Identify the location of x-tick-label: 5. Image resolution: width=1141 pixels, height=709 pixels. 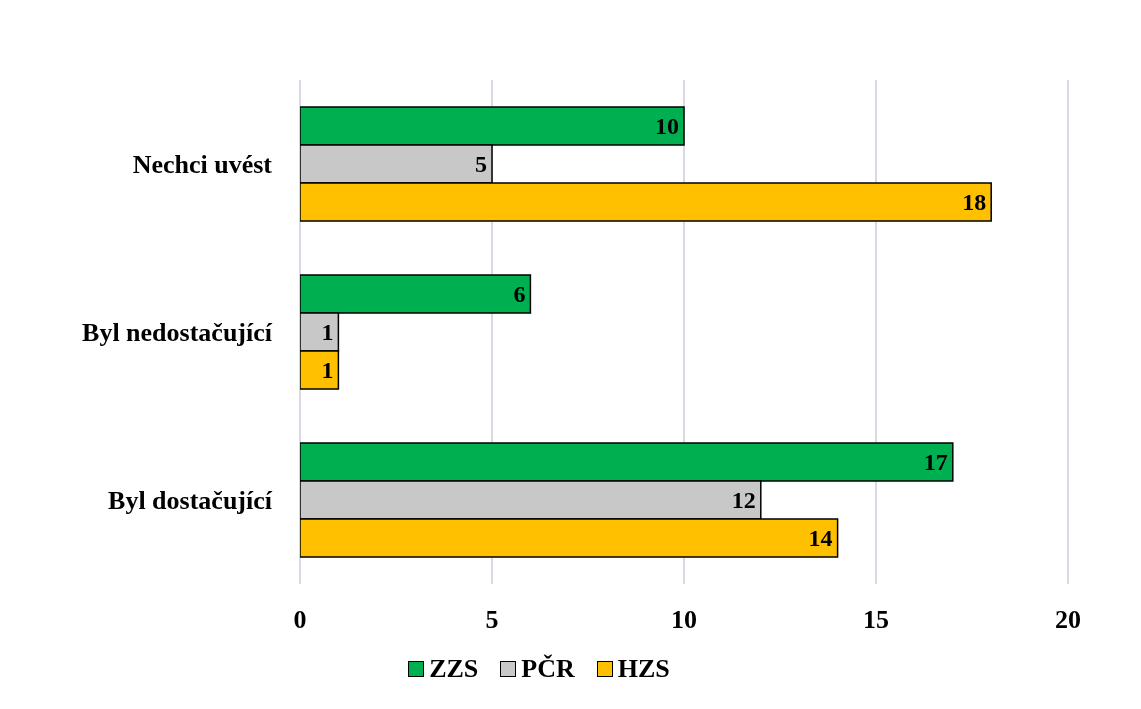
(492, 620).